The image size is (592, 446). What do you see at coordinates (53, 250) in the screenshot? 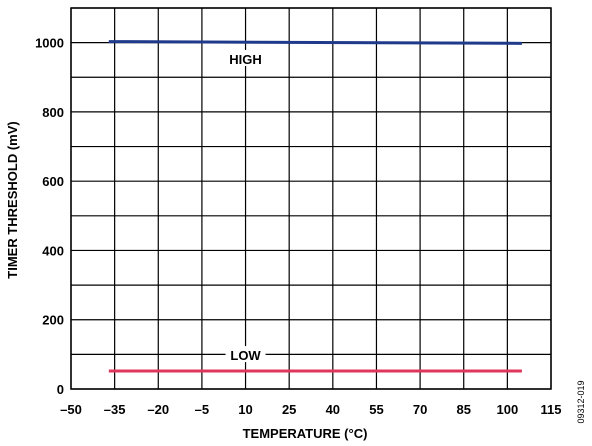
I see `y-tick-label: 400` at bounding box center [53, 250].